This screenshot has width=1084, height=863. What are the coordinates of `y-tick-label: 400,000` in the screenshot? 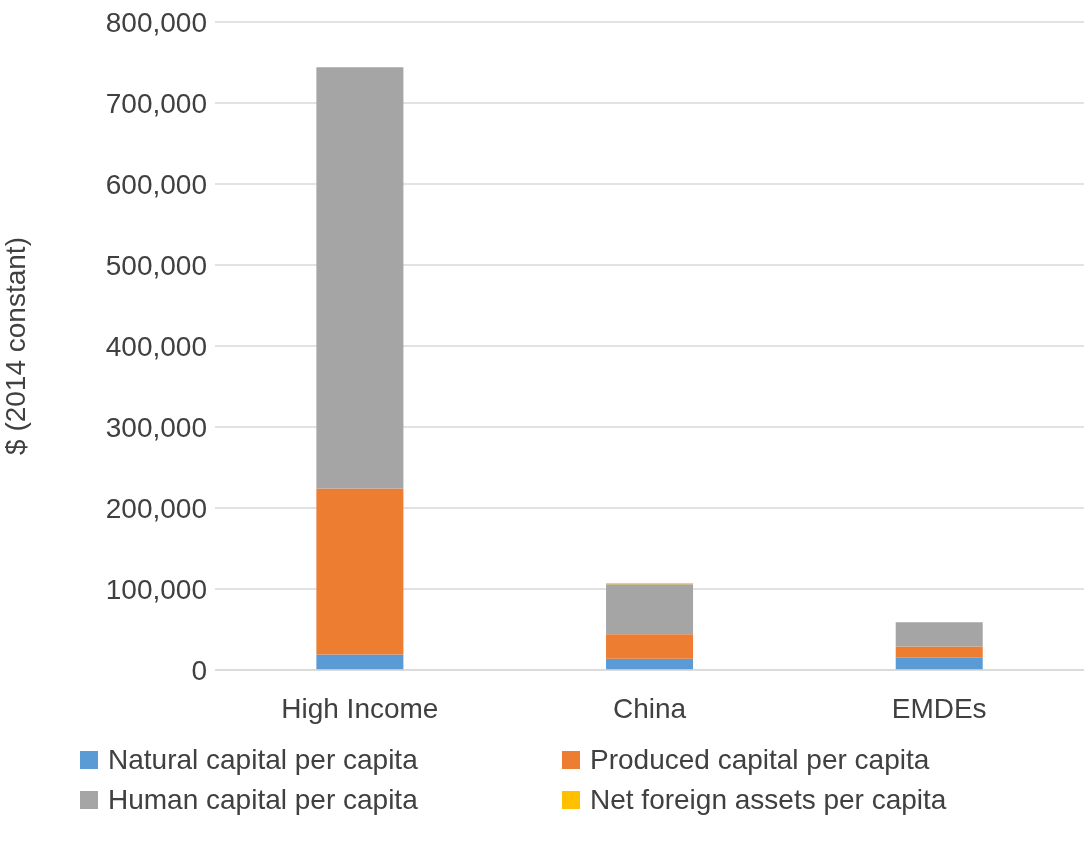 It's located at (156, 346).